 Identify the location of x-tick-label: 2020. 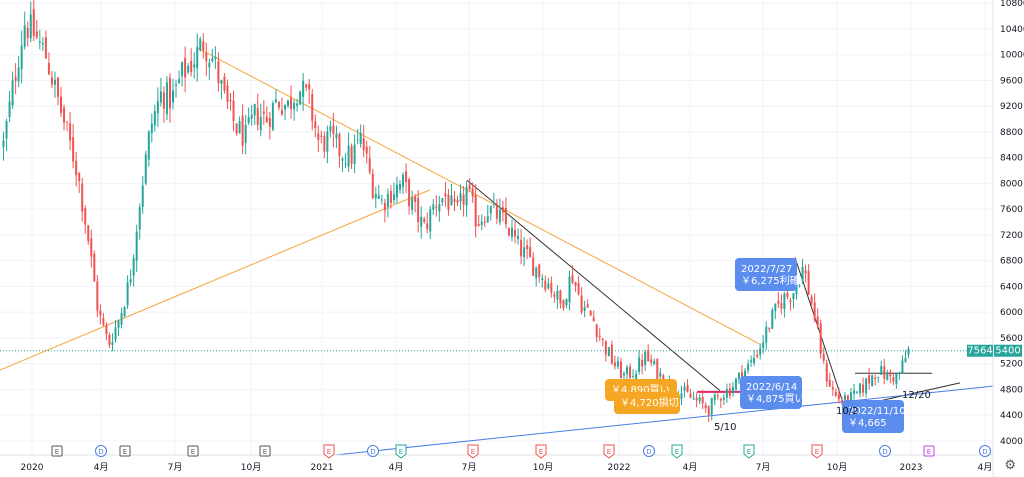
(32, 468).